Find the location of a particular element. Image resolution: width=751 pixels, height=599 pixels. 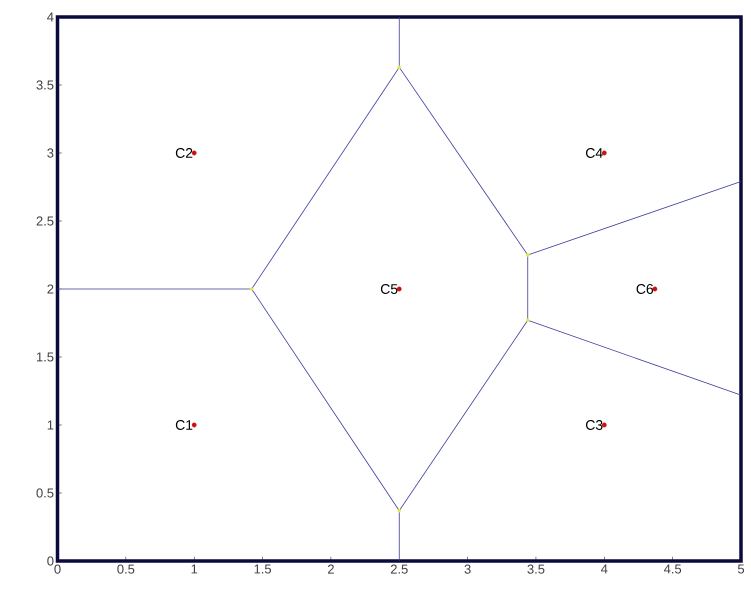

x-tick-label: 0.5 is located at coordinates (125, 569).